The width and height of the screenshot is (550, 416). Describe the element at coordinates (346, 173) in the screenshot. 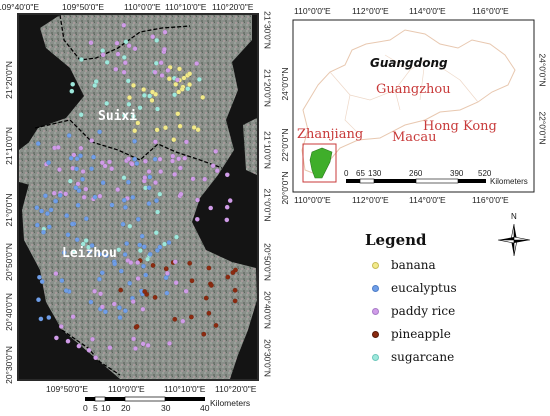

I see `inset-scale-tick-0: 0` at that location.